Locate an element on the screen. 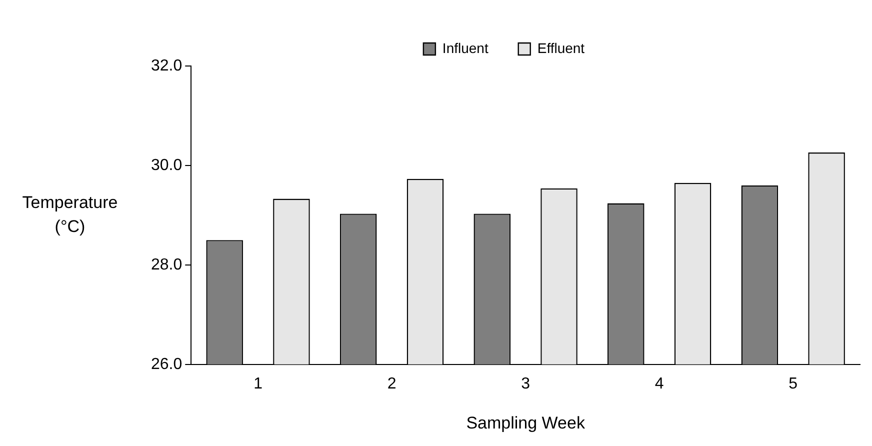 The height and width of the screenshot is (446, 872). y-tick-label: 32.0 is located at coordinates (166, 65).